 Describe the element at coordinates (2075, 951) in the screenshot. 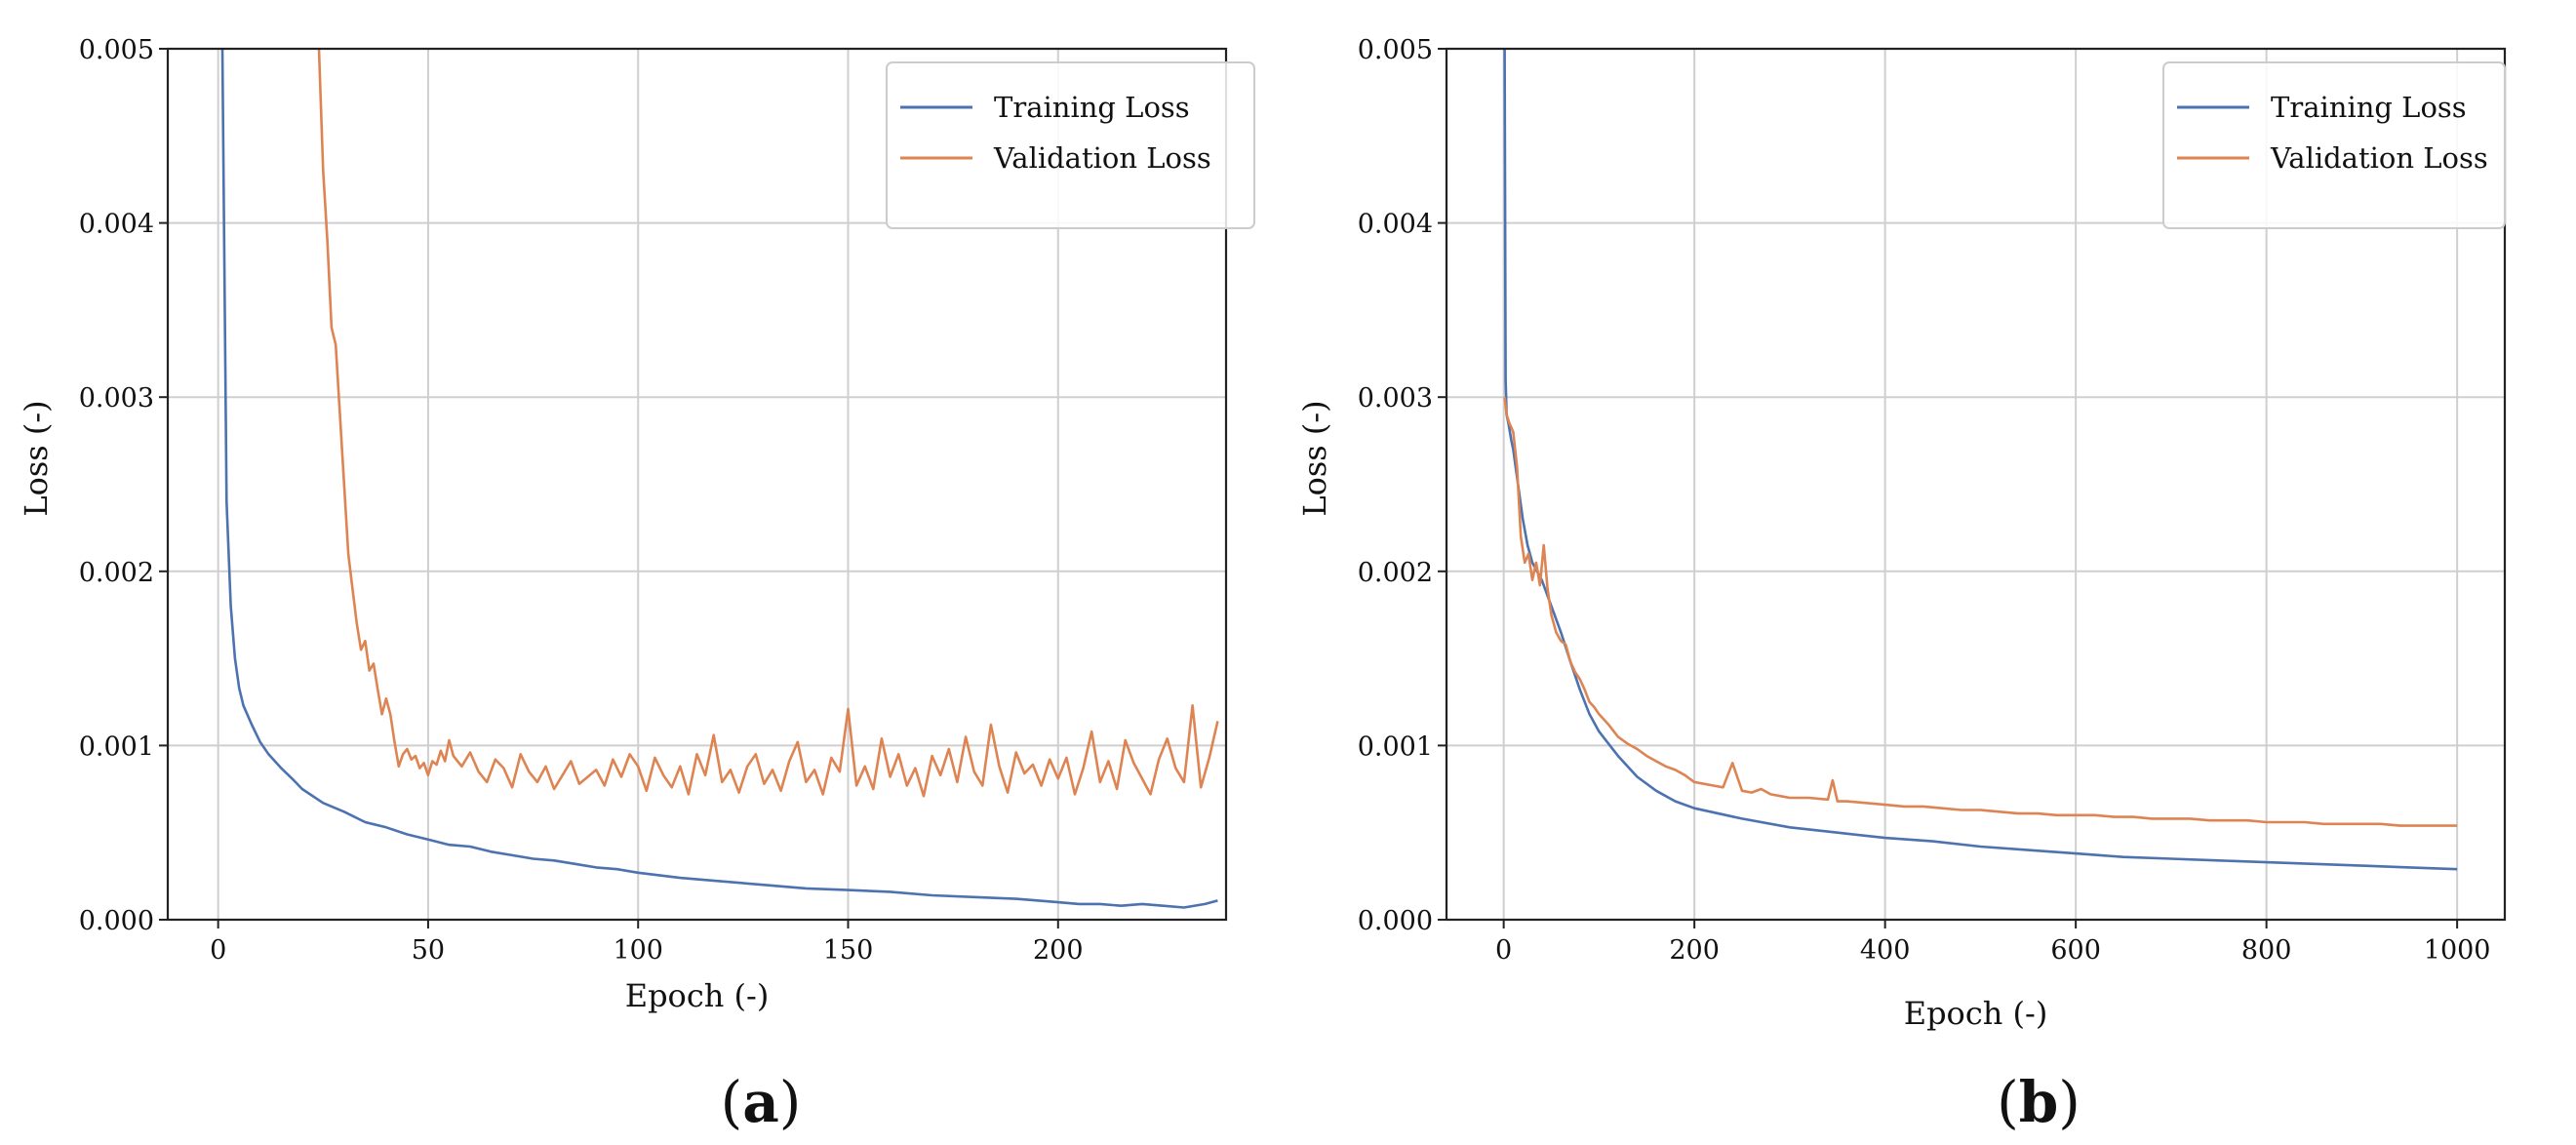

I see `x-tick-label: 600` at that location.